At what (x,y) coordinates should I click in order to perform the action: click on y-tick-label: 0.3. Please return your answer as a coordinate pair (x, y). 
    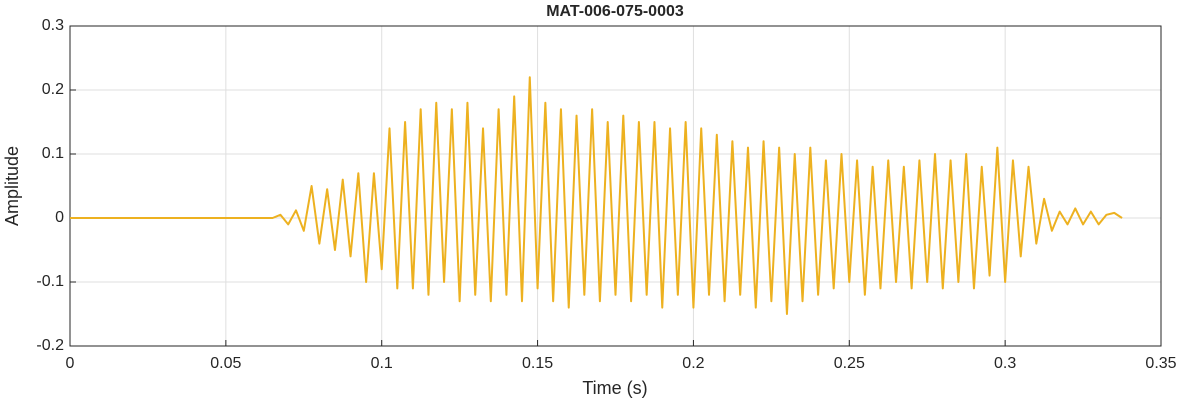
    Looking at the image, I should click on (53, 25).